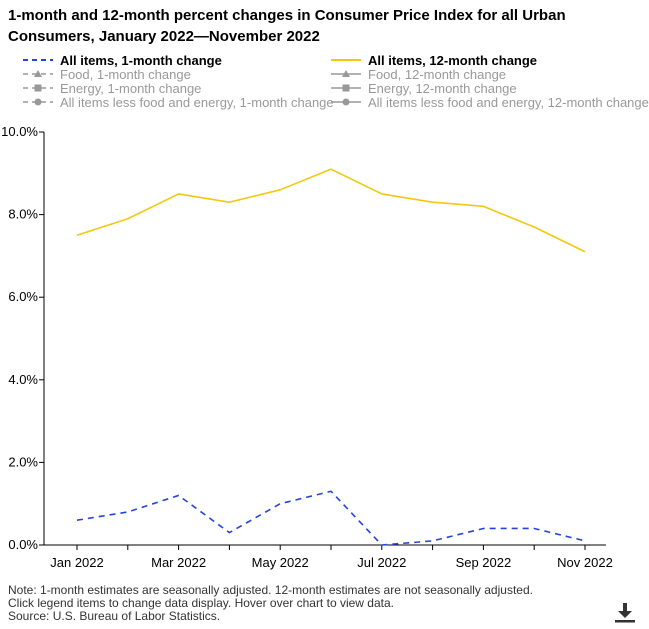 The width and height of the screenshot is (649, 629). Describe the element at coordinates (114, 616) in the screenshot. I see `footnote-line: Source: U.S. Bureau of Labor Statistics.` at that location.